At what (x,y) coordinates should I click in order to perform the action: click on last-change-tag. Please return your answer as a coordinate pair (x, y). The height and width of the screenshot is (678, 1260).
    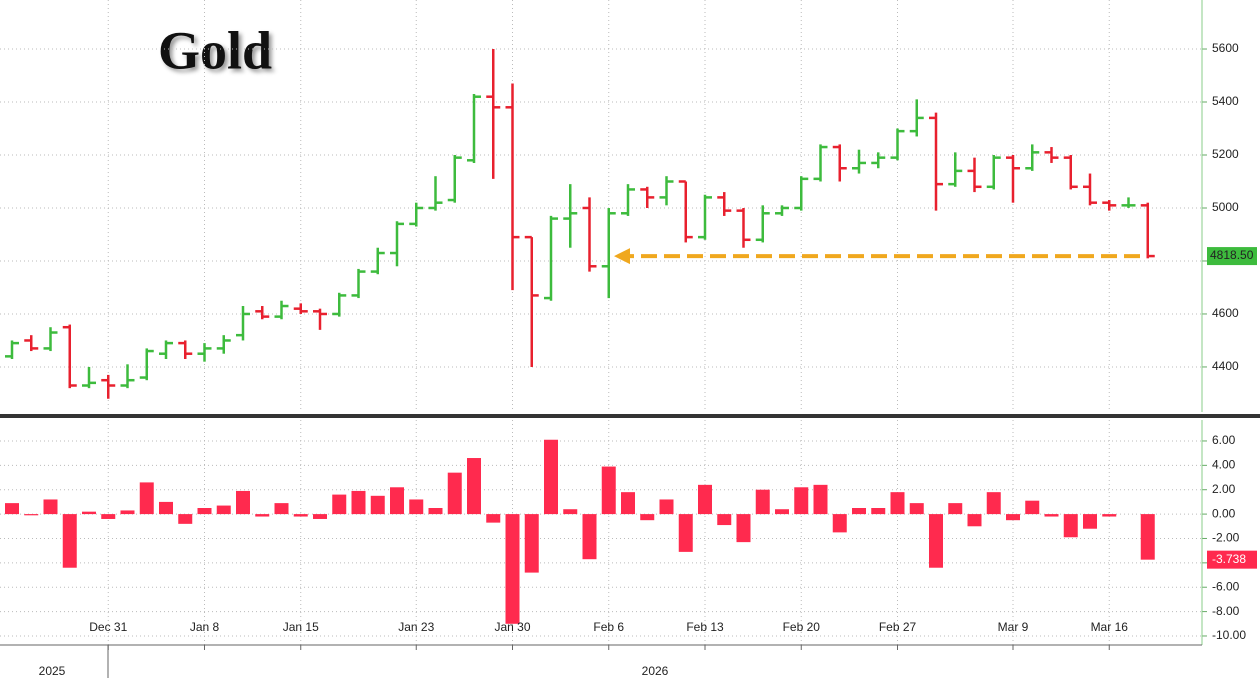
    Looking at the image, I should click on (1232, 559).